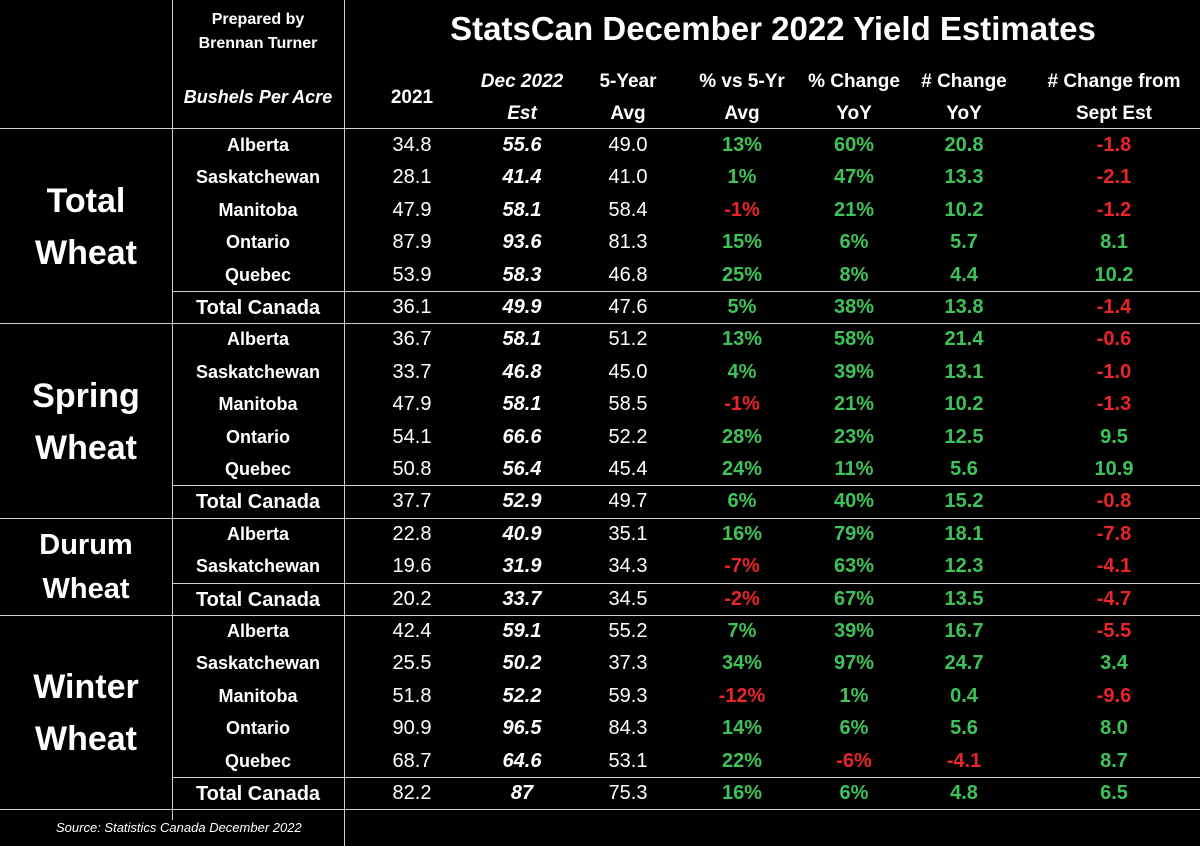 Image resolution: width=1200 pixels, height=846 pixels. I want to click on prepared-by-line-1: Prepared by, so click(258, 19).